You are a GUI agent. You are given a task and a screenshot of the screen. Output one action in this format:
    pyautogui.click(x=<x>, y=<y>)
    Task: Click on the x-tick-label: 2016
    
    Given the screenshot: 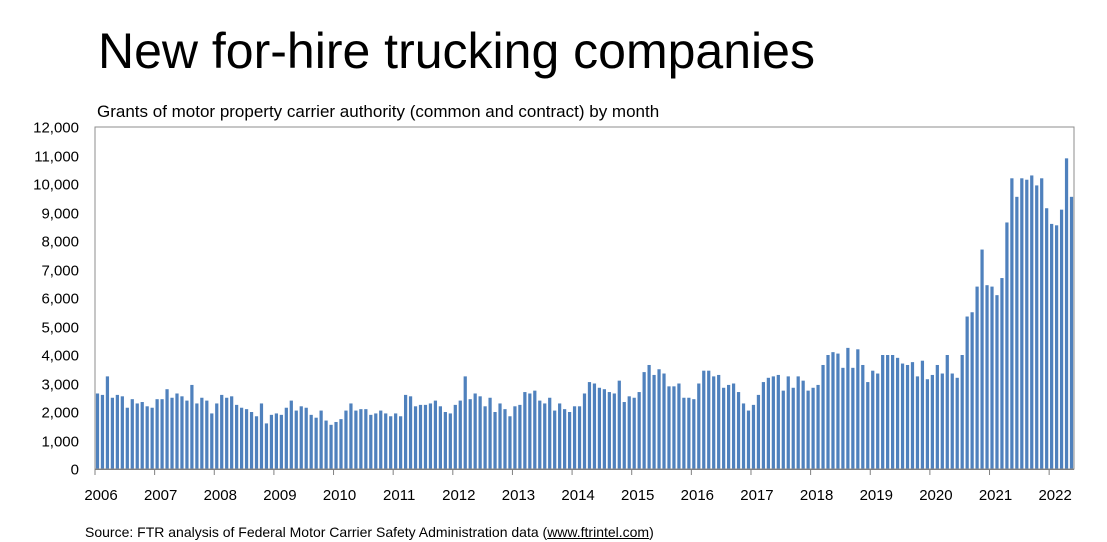 What is the action you would take?
    pyautogui.click(x=697, y=495)
    